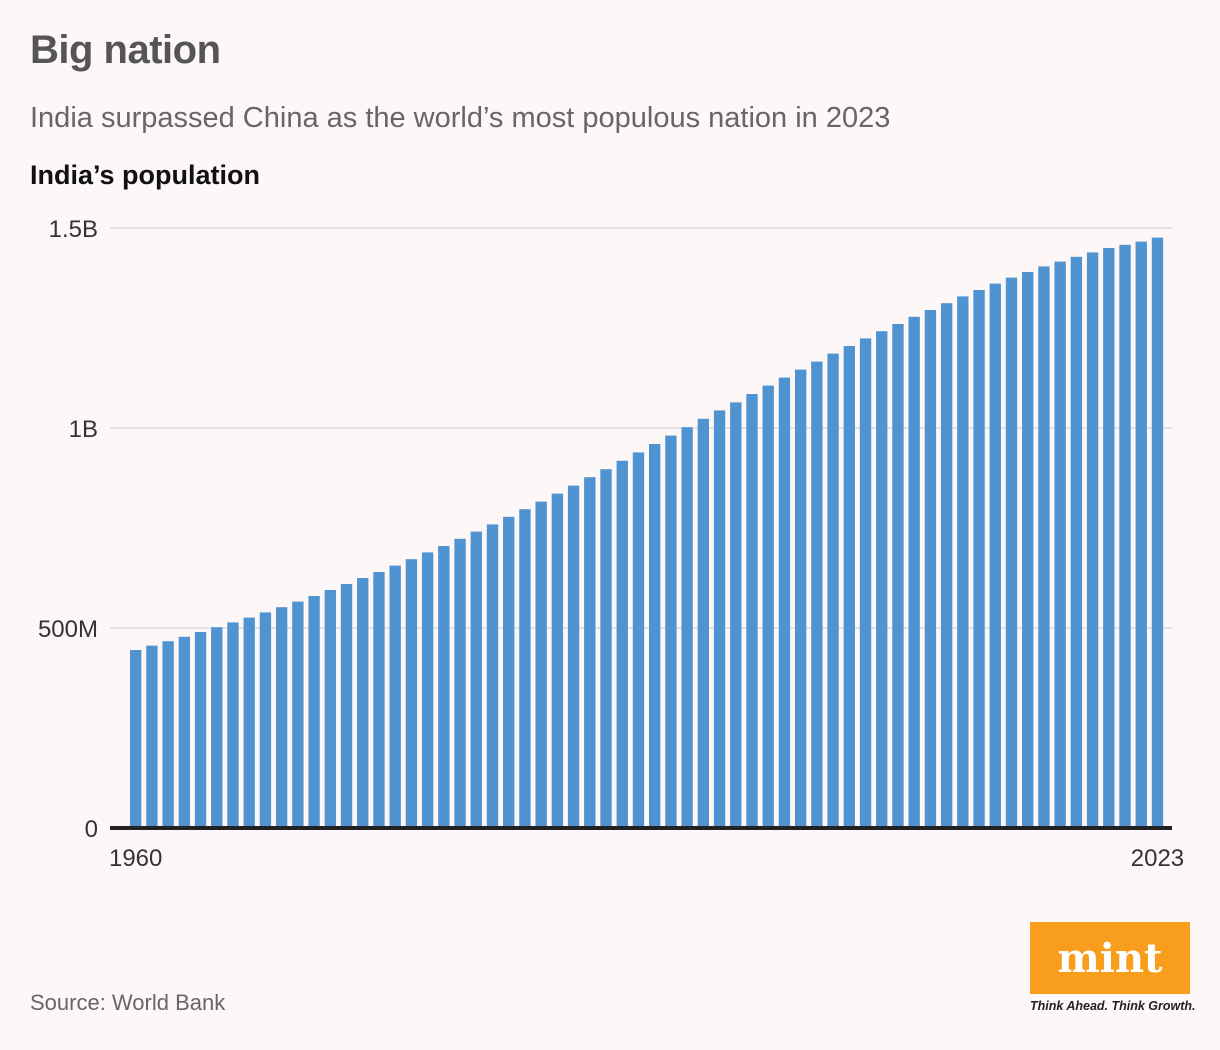 Image resolution: width=1220 pixels, height=1050 pixels. Describe the element at coordinates (800, 598) in the screenshot. I see `bar-2001` at that location.